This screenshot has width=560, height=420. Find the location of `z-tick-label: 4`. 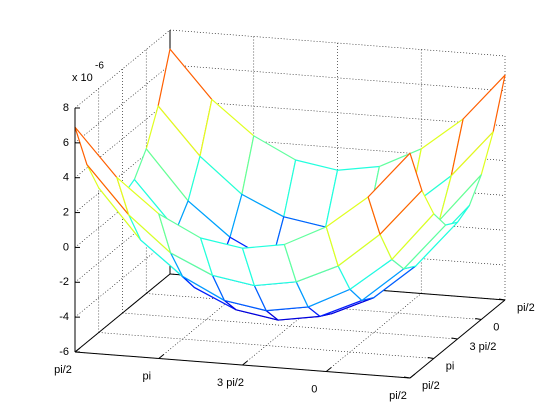

z-tick-label: 4 is located at coordinates (66, 178).